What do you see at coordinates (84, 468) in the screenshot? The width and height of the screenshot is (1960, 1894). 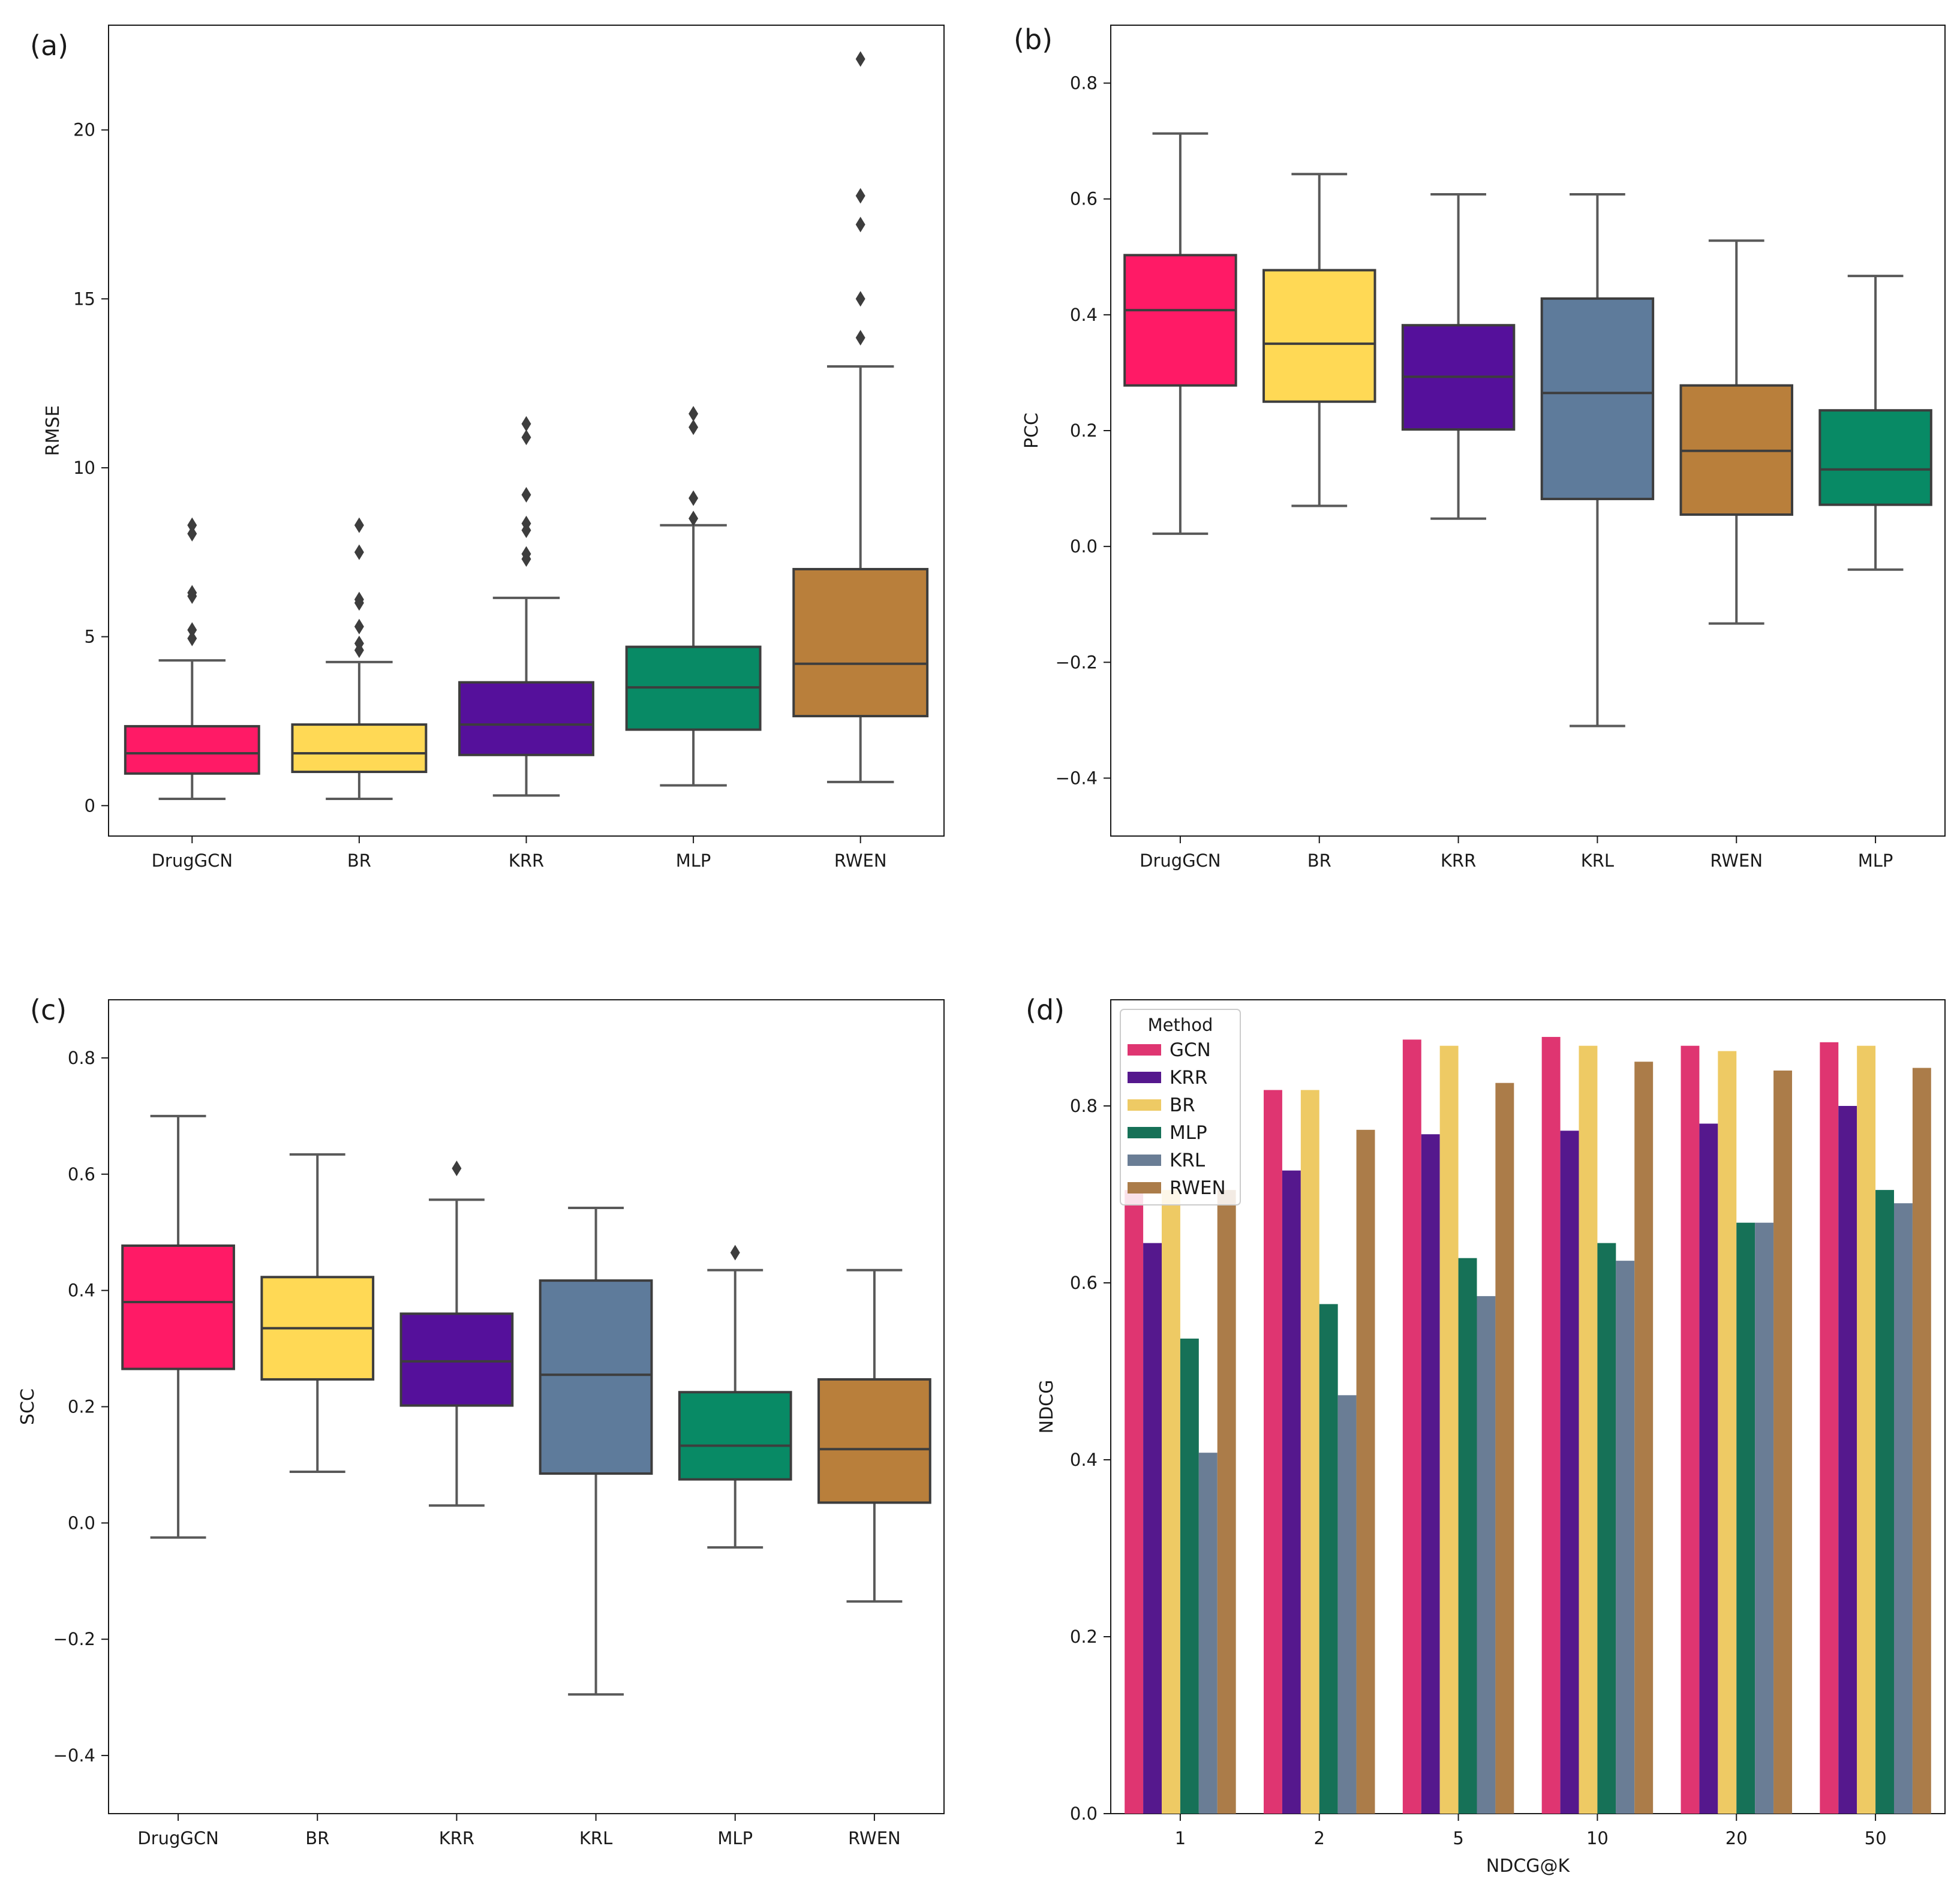 I see `y-tick-label: 10` at bounding box center [84, 468].